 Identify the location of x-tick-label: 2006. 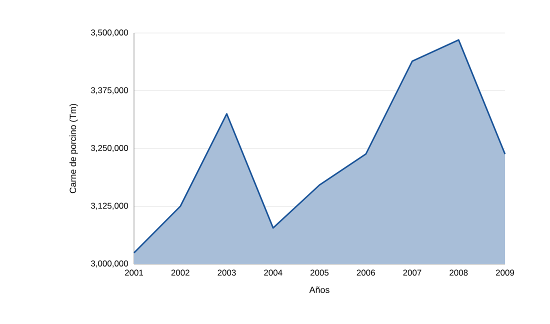
(365, 273).